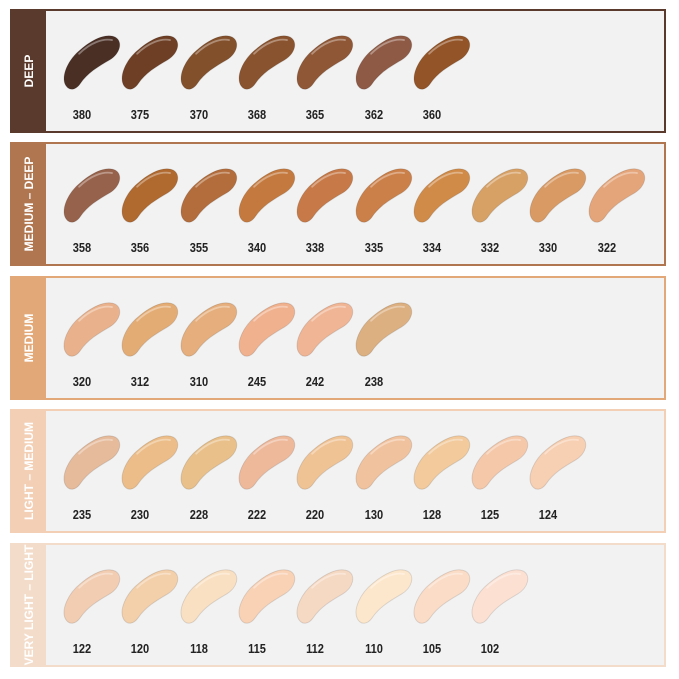 The image size is (679, 679). Describe the element at coordinates (266, 609) in the screenshot. I see `shade-swatch: 115` at that location.